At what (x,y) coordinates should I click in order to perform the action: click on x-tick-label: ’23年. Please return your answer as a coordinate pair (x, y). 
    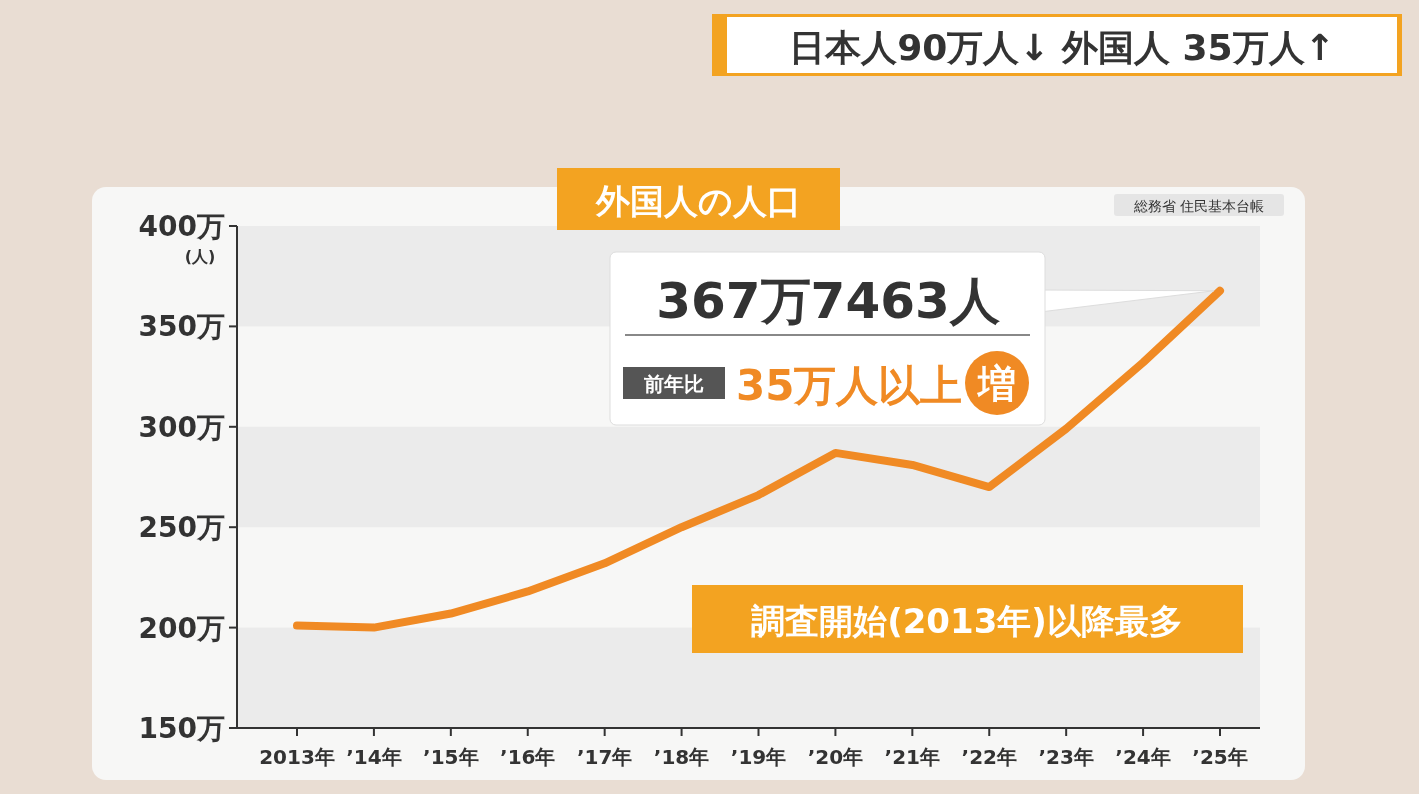
    Looking at the image, I should click on (1066, 757).